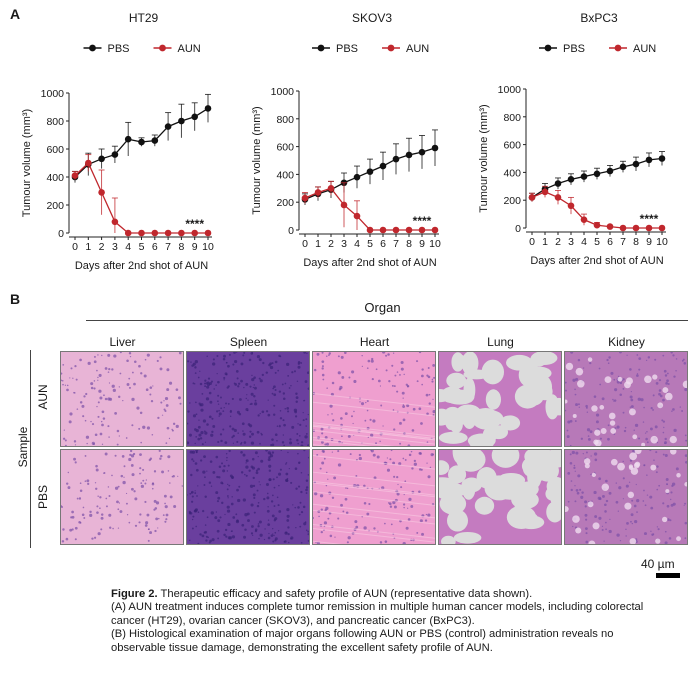  What do you see at coordinates (369, 263) in the screenshot?
I see `x-axis-label: Days after 2nd shot of AUN` at bounding box center [369, 263].